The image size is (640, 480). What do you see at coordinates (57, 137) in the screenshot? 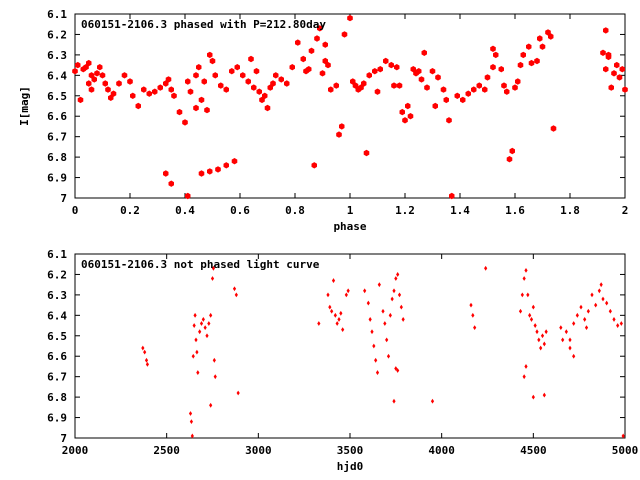
I see `y-tick-label: 6.7` at bounding box center [57, 137].